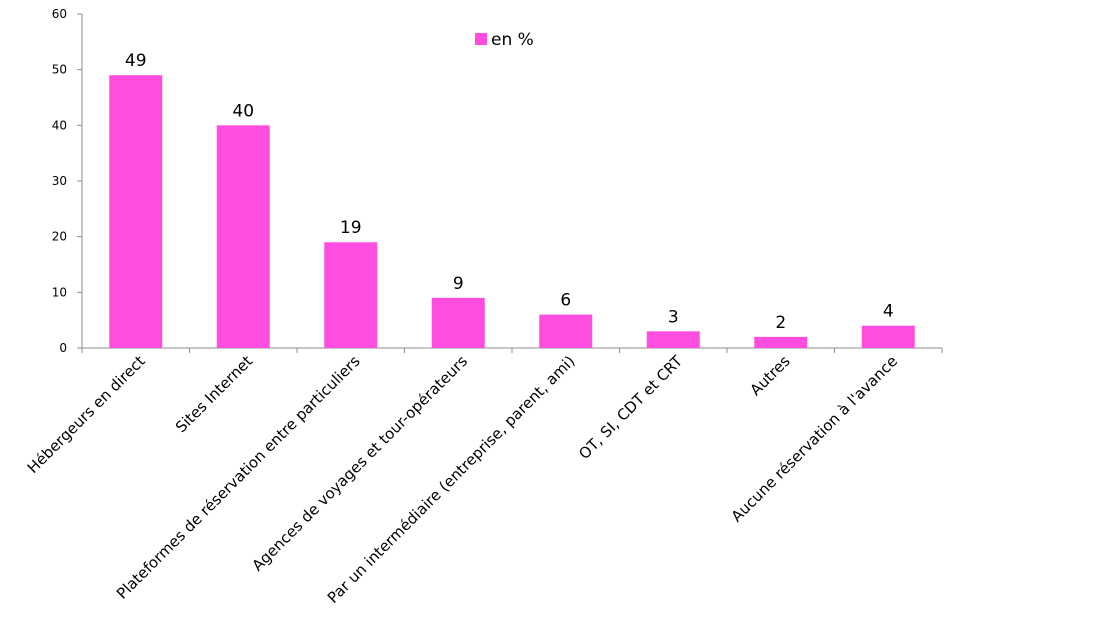  What do you see at coordinates (214, 394) in the screenshot?
I see `category-label: Sites Internet` at bounding box center [214, 394].